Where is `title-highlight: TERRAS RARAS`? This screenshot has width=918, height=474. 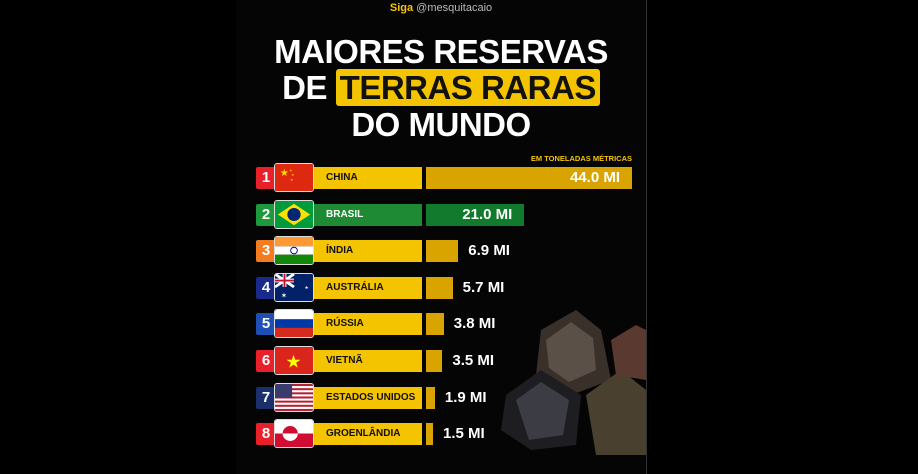 title-highlight: TERRAS RARAS is located at coordinates (467, 87).